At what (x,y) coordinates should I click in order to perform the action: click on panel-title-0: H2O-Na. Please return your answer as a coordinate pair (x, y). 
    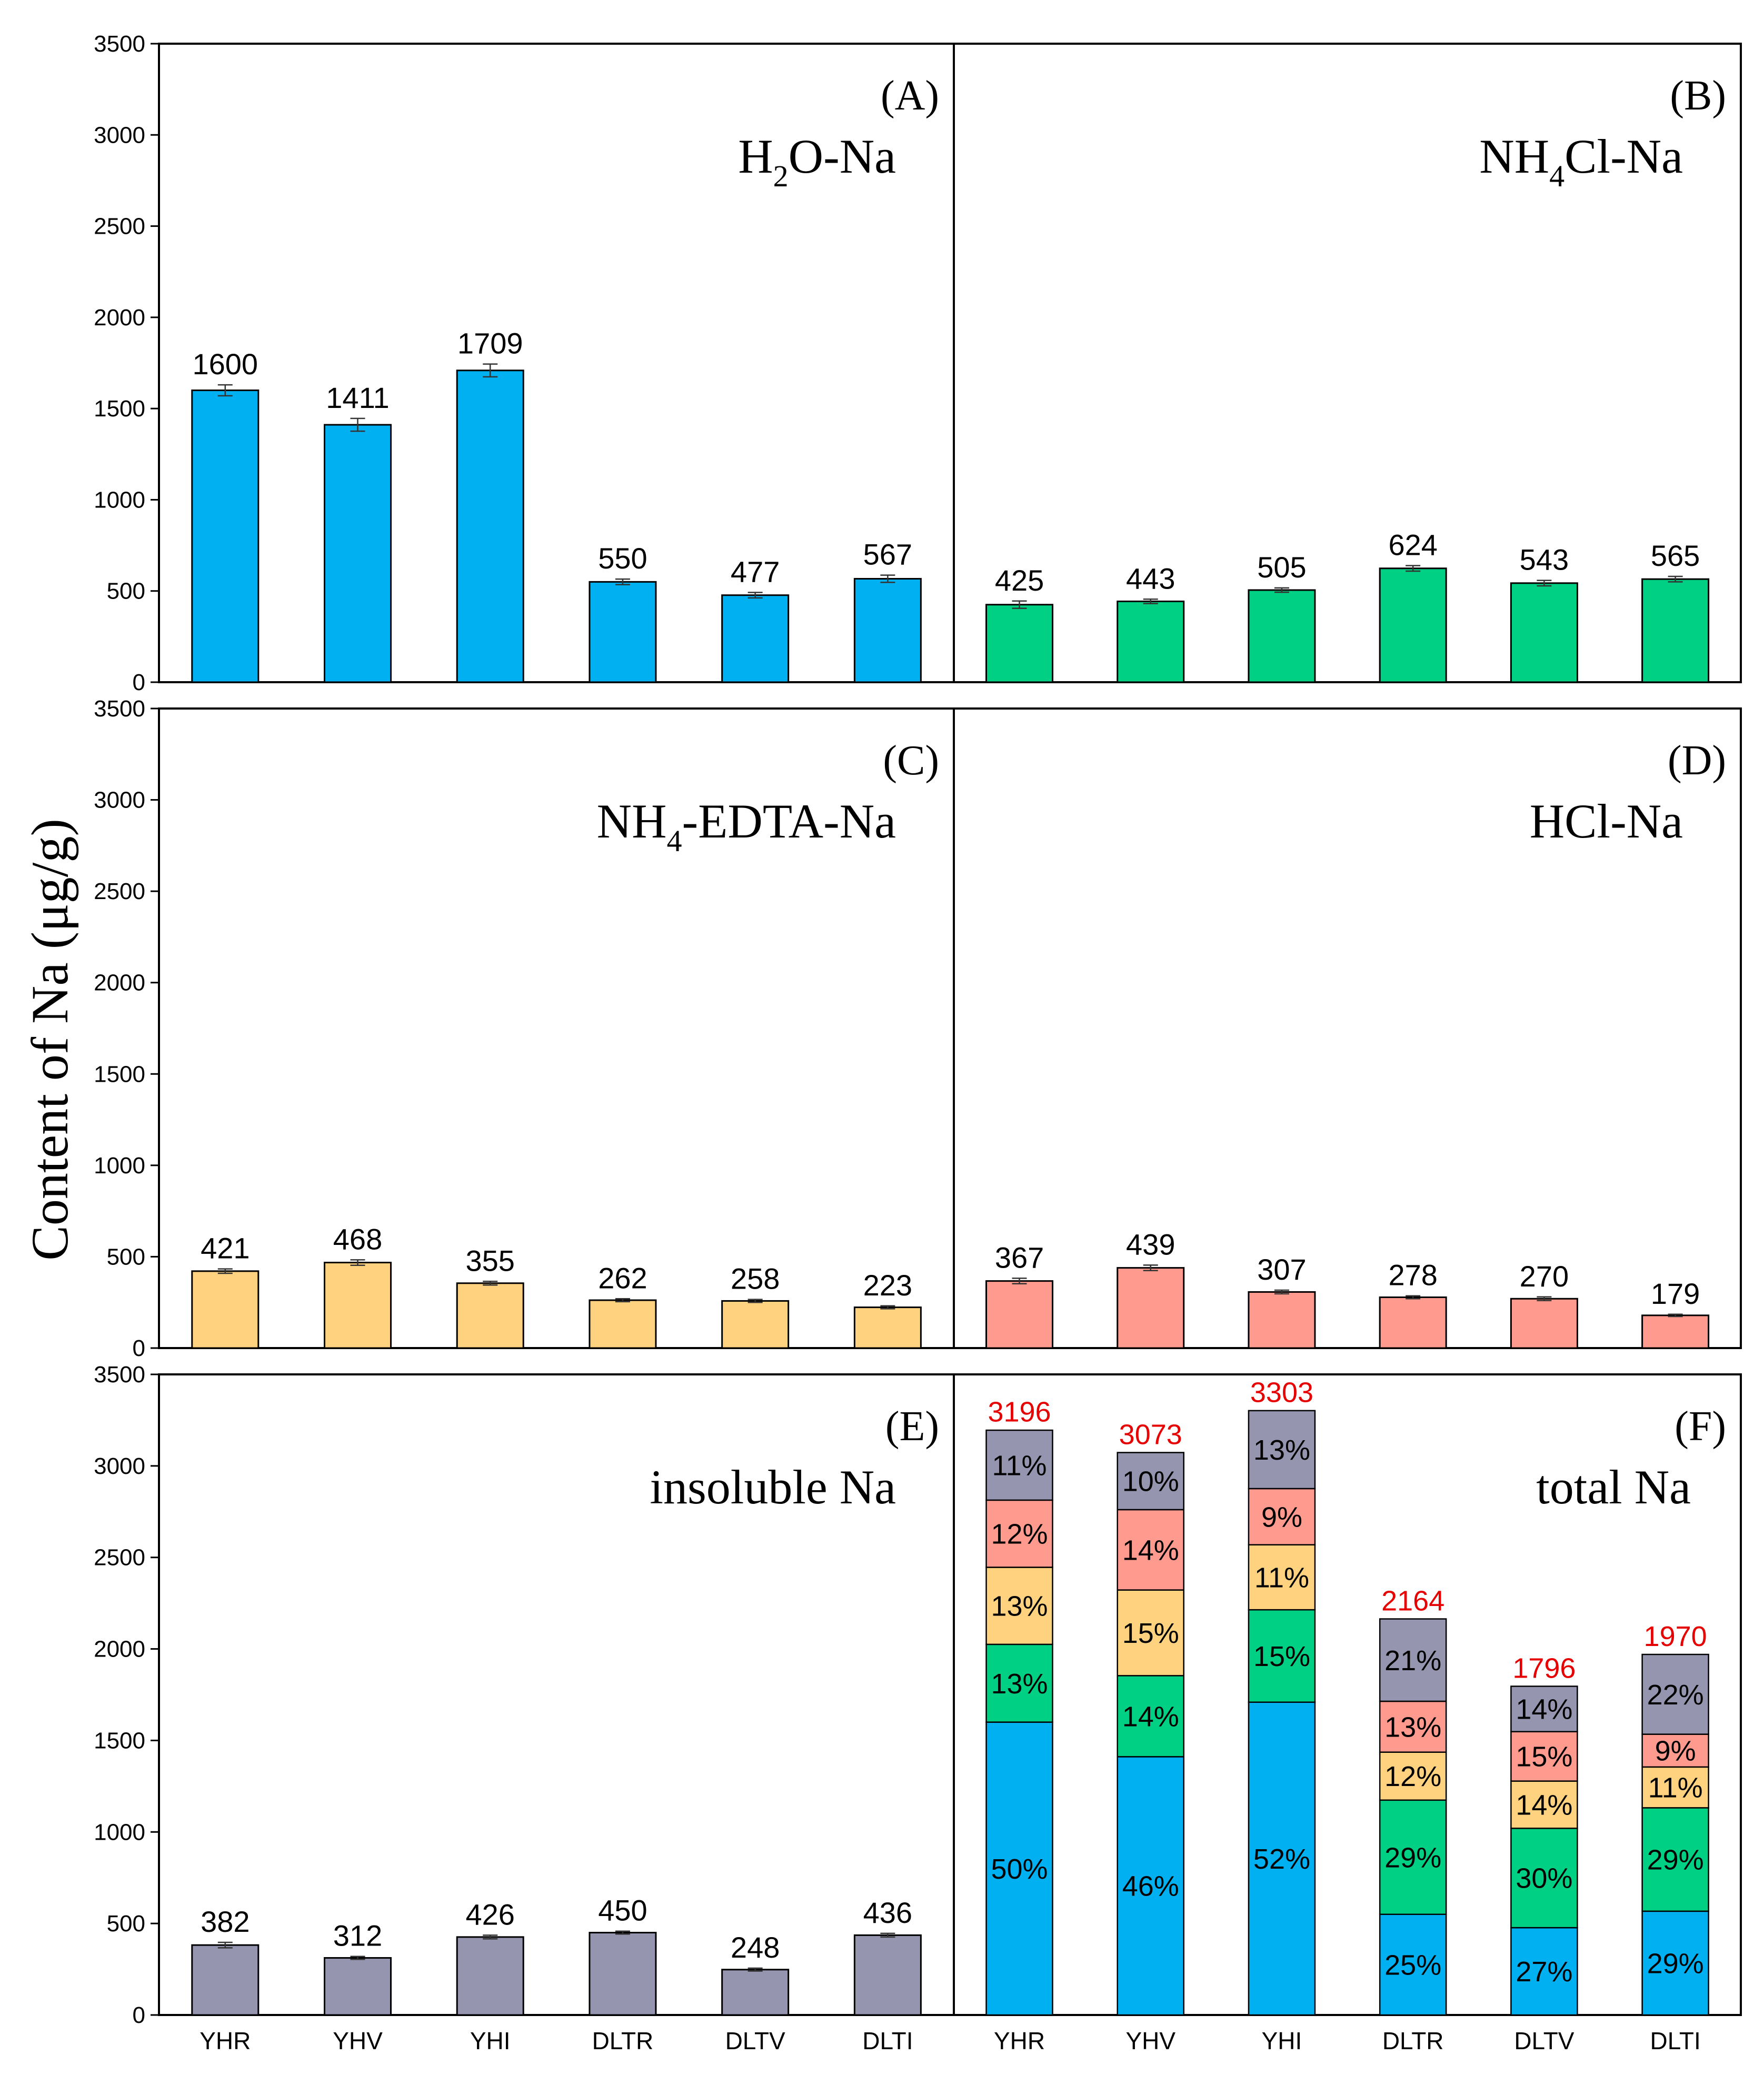
    Looking at the image, I should click on (817, 161).